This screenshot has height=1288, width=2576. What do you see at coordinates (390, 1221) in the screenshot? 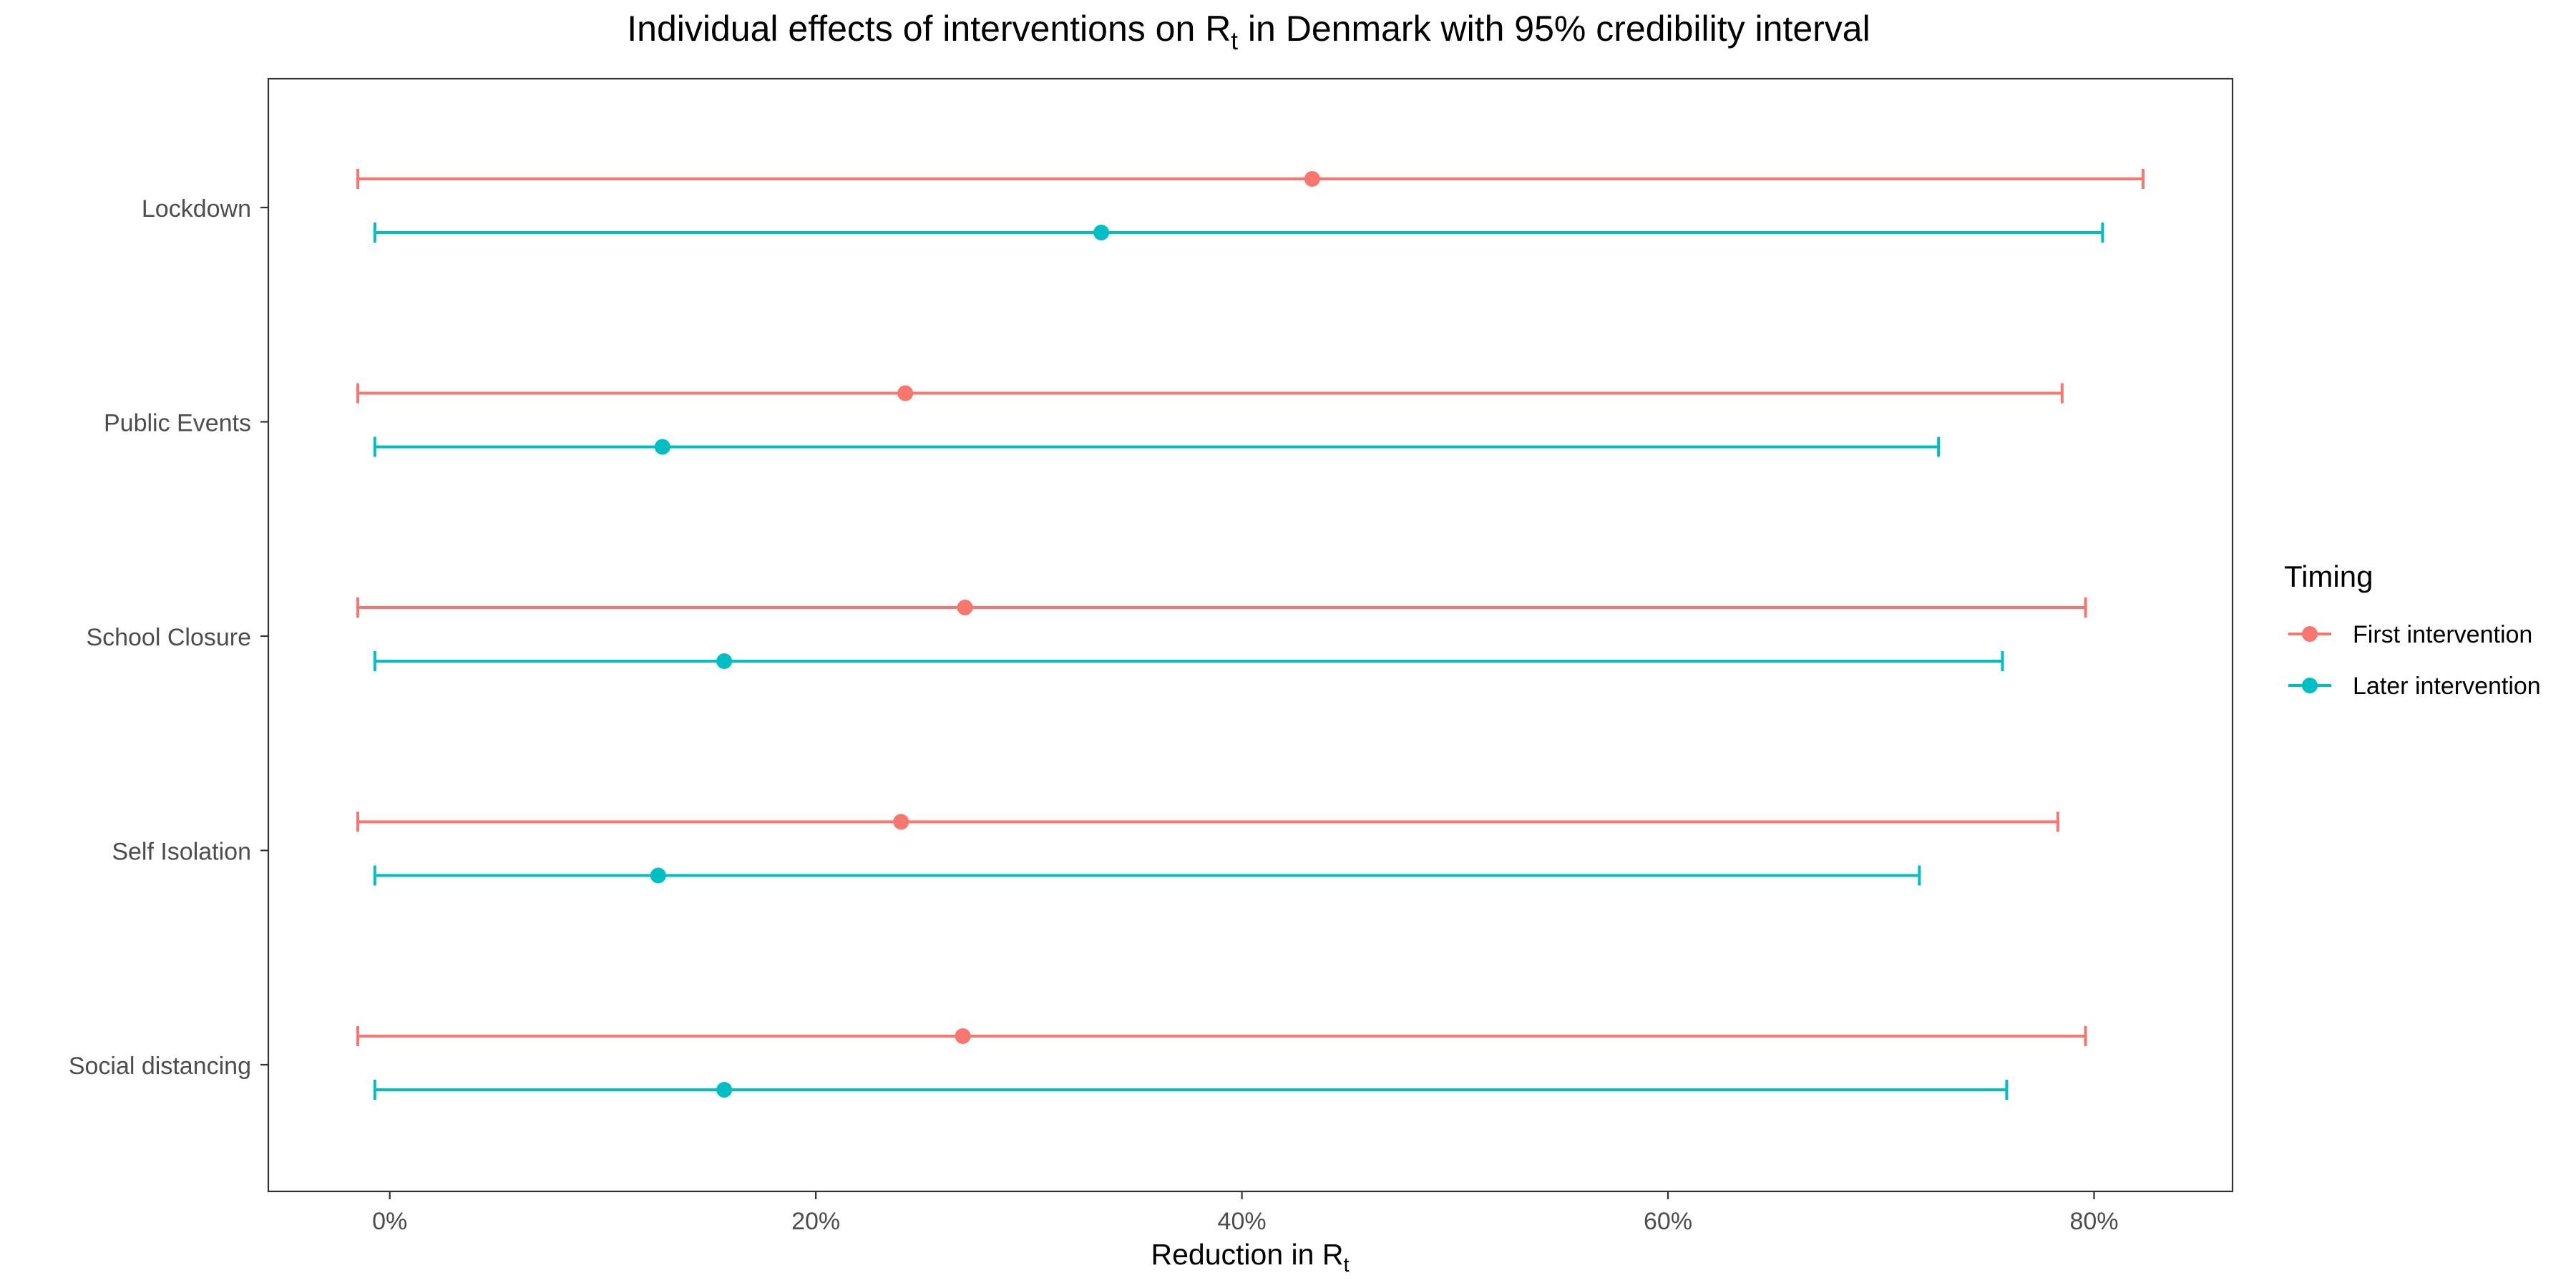
I see `x-tick-label: 0%` at bounding box center [390, 1221].